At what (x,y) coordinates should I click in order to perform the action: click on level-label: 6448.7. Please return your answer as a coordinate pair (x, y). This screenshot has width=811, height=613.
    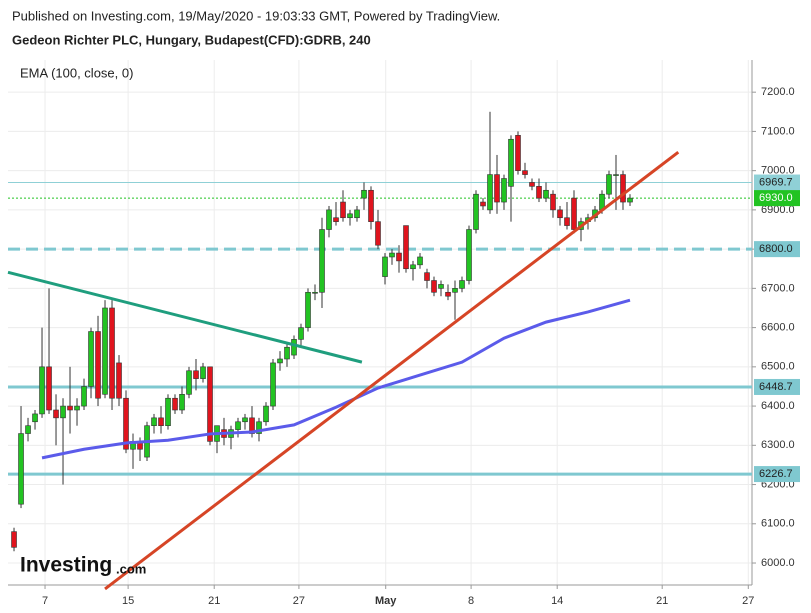
    Looking at the image, I should click on (776, 387).